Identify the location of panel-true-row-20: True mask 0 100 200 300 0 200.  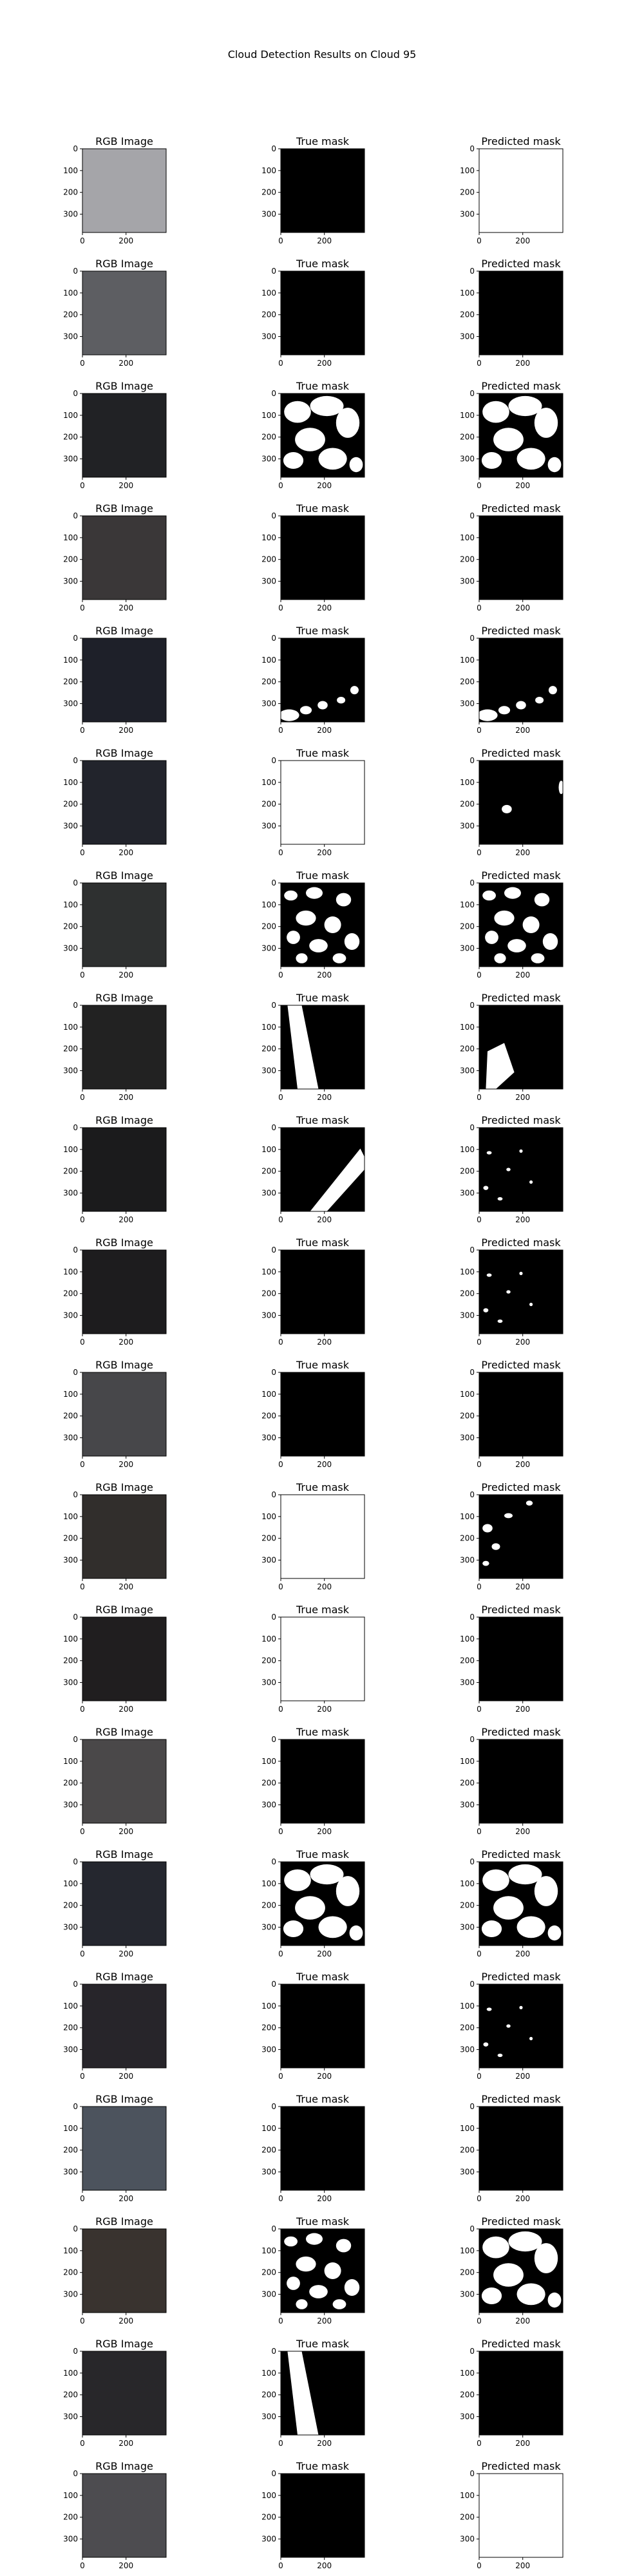
(313, 2515).